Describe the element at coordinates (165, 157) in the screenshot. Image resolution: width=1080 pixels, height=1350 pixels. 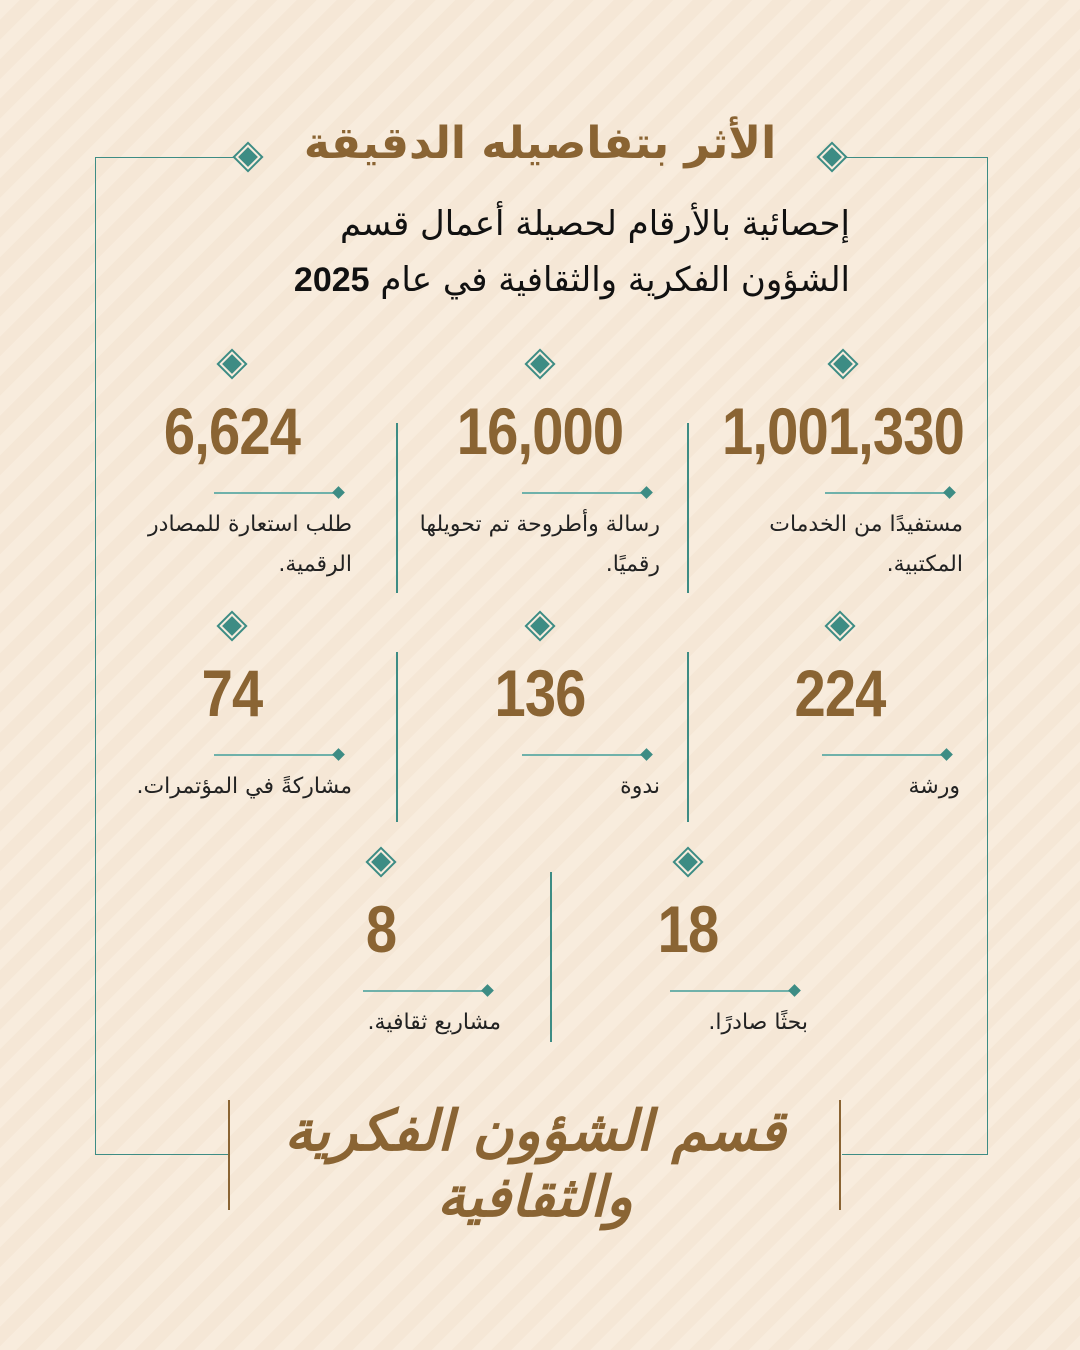
I see `frame-top-left` at that location.